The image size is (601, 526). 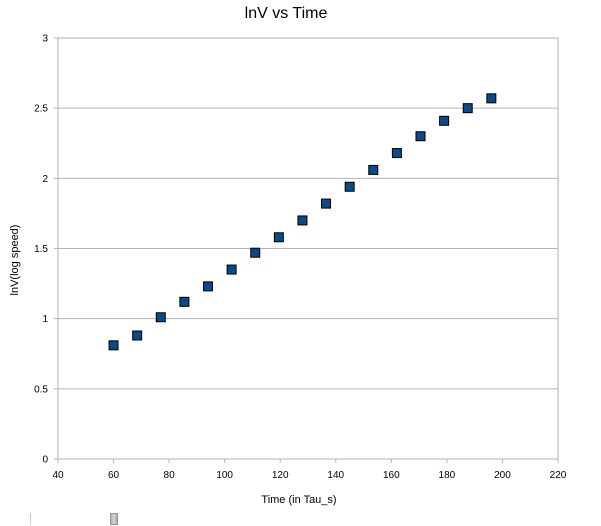 I want to click on y-tick-label: 0, so click(x=45, y=460).